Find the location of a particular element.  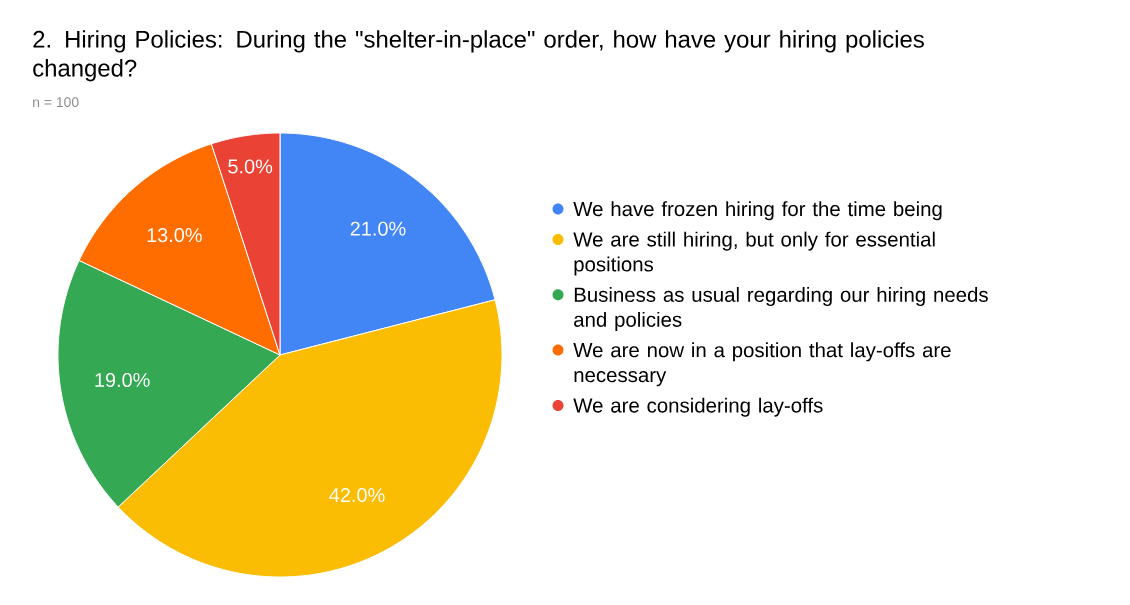

data-label: 13.0% is located at coordinates (174, 235).